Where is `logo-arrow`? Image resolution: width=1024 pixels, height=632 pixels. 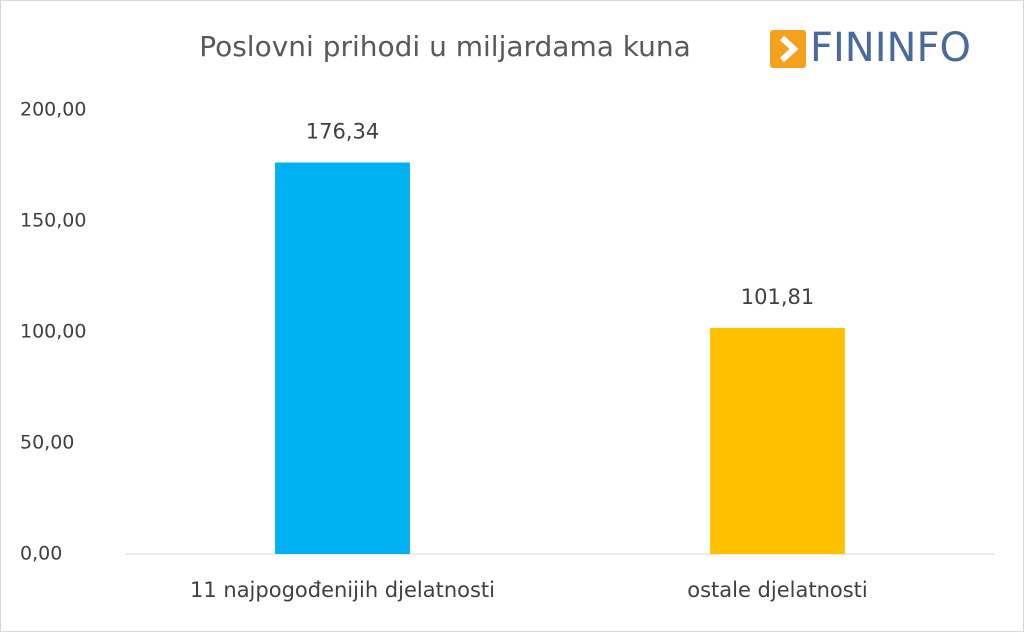 logo-arrow is located at coordinates (789, 49).